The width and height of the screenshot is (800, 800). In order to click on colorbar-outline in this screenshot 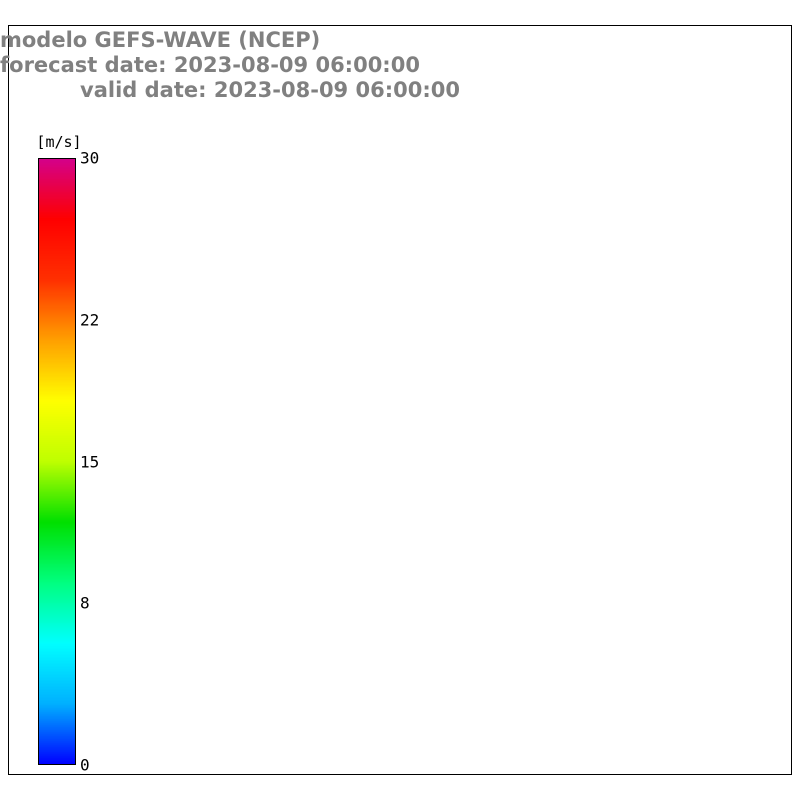, I will do `click(57, 461)`.